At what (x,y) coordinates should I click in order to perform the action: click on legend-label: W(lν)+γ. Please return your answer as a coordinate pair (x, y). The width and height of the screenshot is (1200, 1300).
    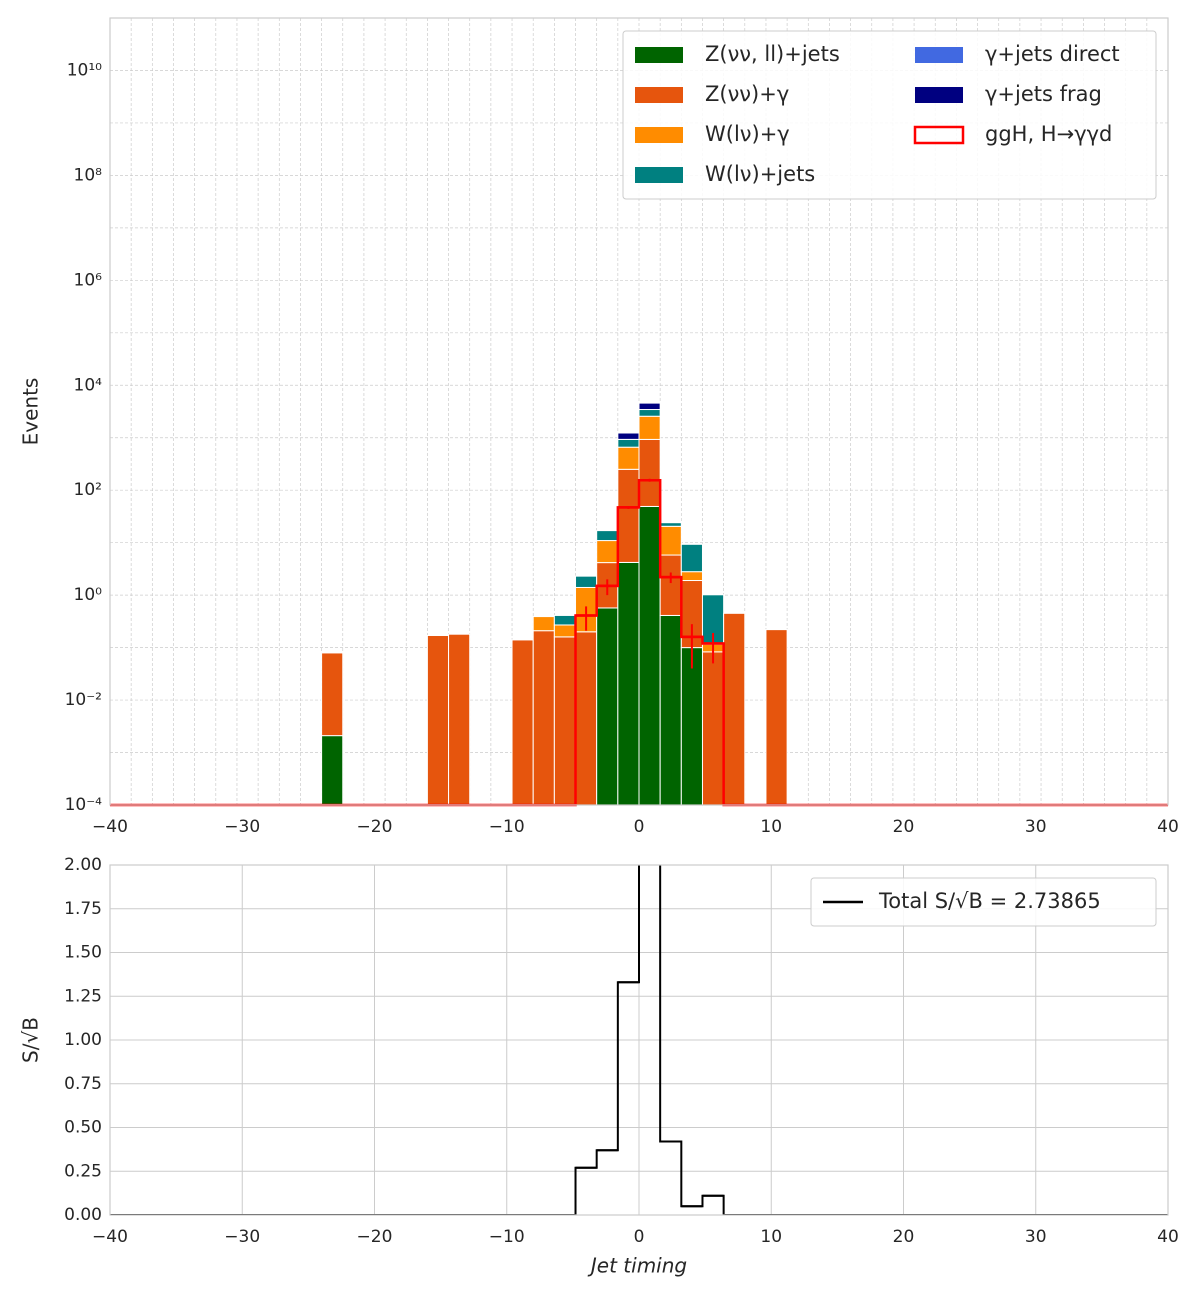
    Looking at the image, I should click on (747, 134).